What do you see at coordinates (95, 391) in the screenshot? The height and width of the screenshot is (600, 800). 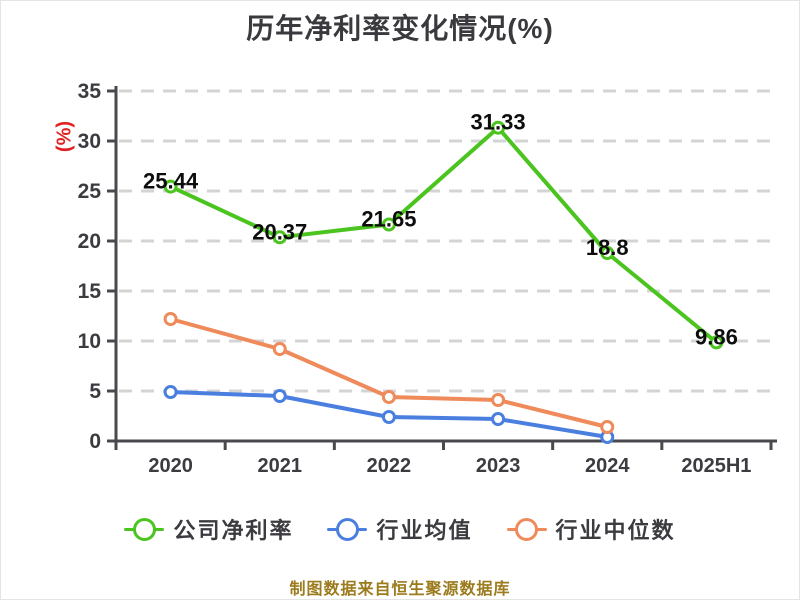 I see `y-tick-label: 5` at bounding box center [95, 391].